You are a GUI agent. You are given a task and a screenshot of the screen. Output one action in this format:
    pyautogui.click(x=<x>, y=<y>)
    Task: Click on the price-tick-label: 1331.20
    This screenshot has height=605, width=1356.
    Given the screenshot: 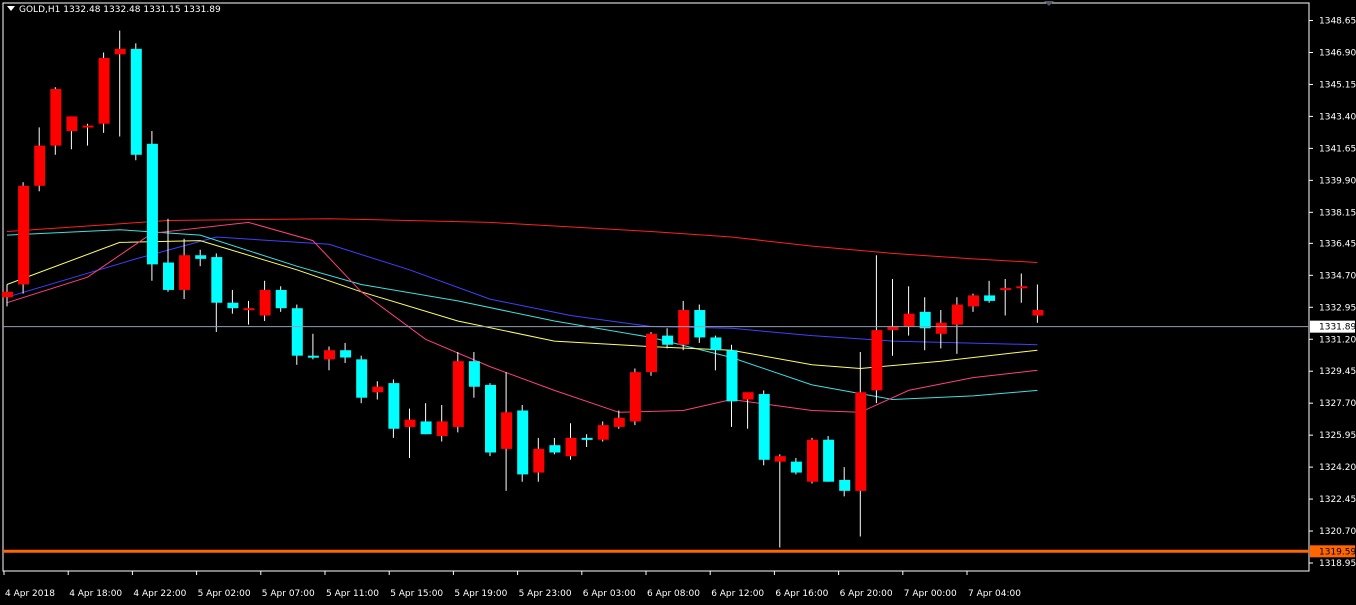 What is the action you would take?
    pyautogui.click(x=1337, y=340)
    